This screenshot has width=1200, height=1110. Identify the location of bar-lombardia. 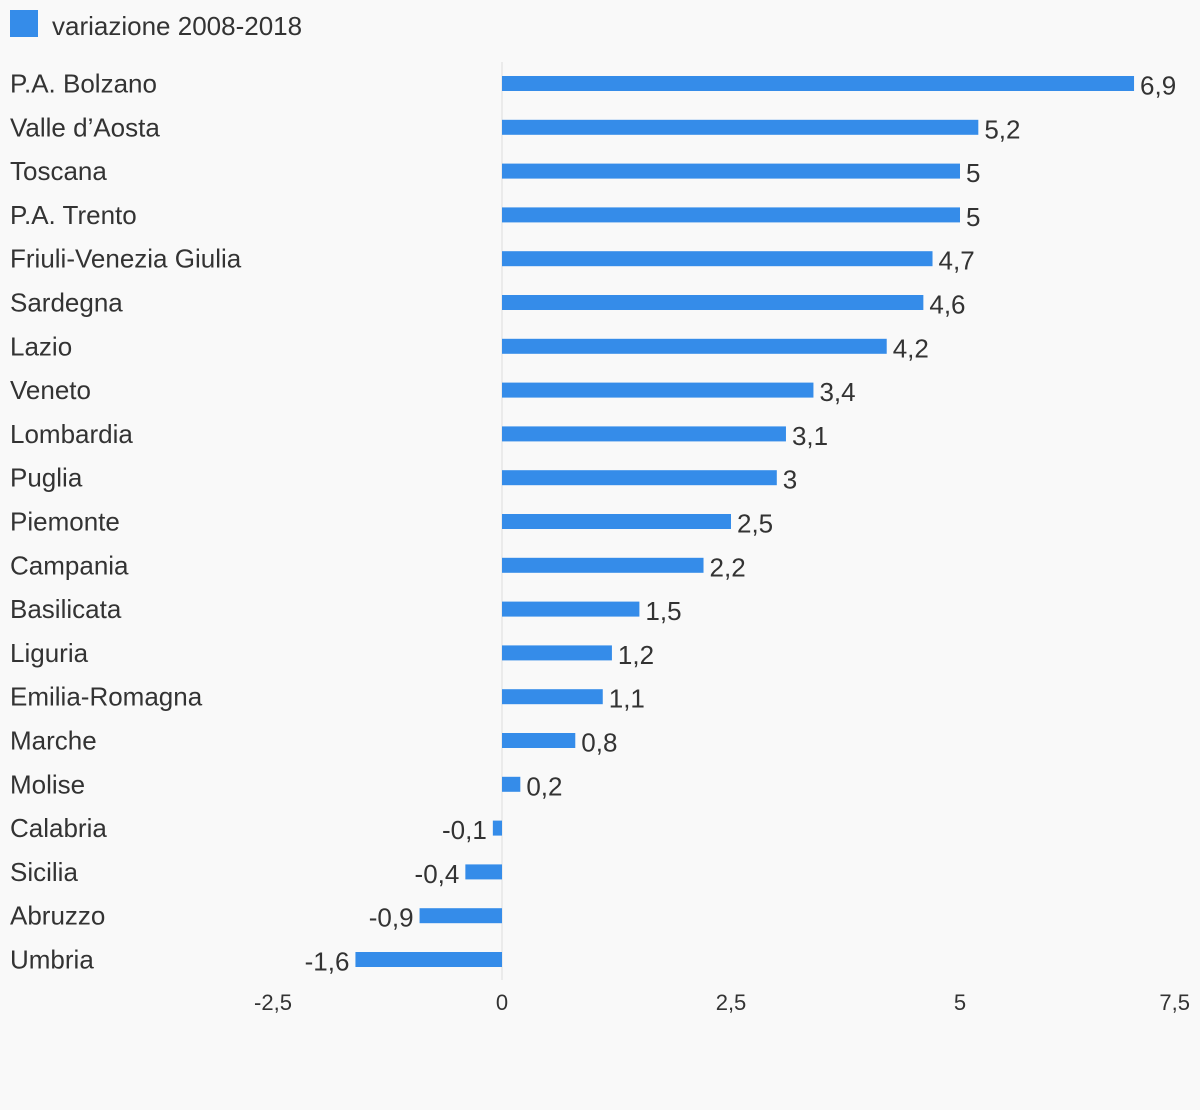
(644, 434).